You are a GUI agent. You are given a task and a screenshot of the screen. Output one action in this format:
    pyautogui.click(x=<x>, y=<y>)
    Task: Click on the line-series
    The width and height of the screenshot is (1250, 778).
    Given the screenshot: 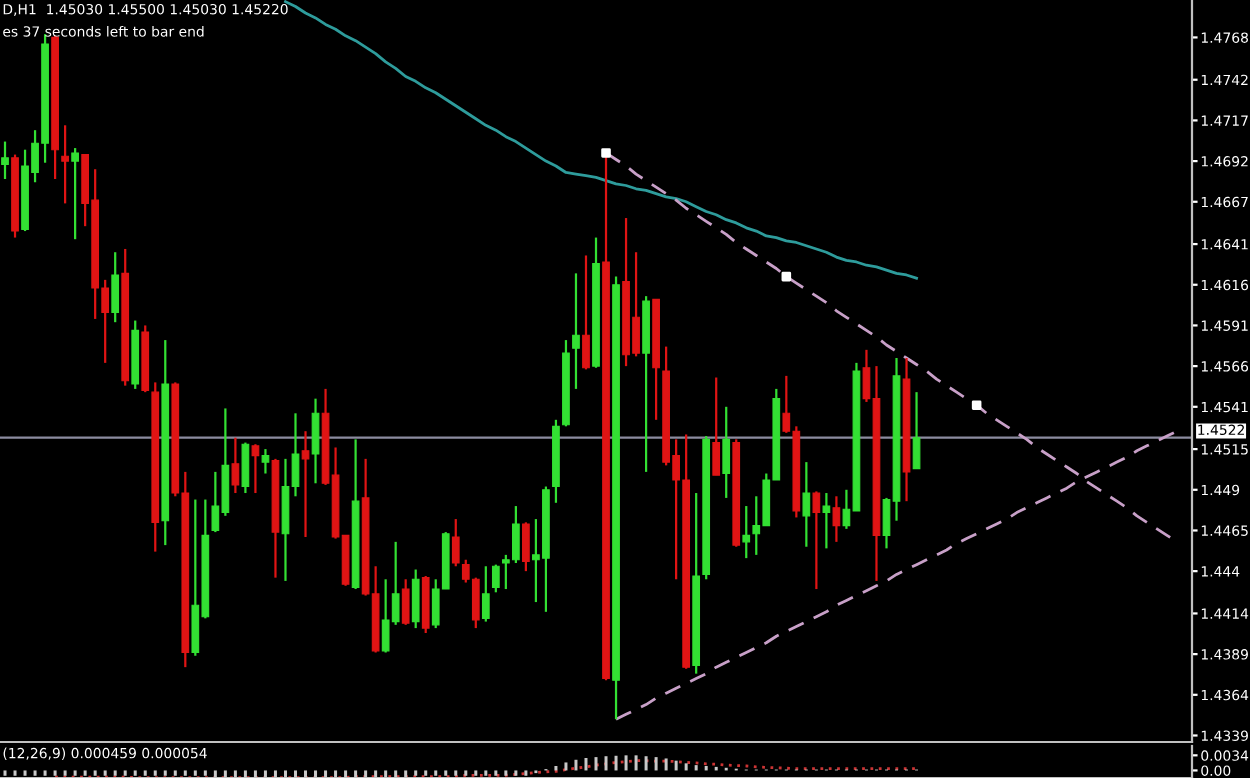 What is the action you would take?
    pyautogui.click(x=485, y=768)
    